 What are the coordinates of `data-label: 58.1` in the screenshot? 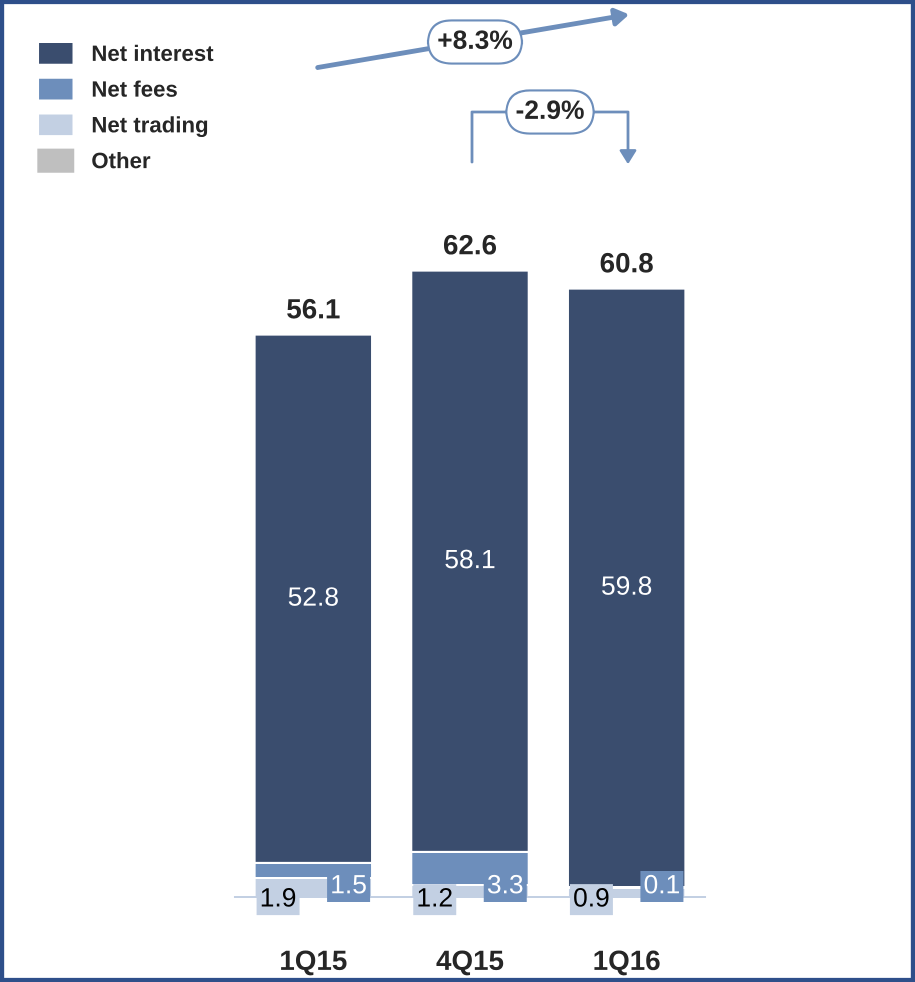 It's located at (469, 559).